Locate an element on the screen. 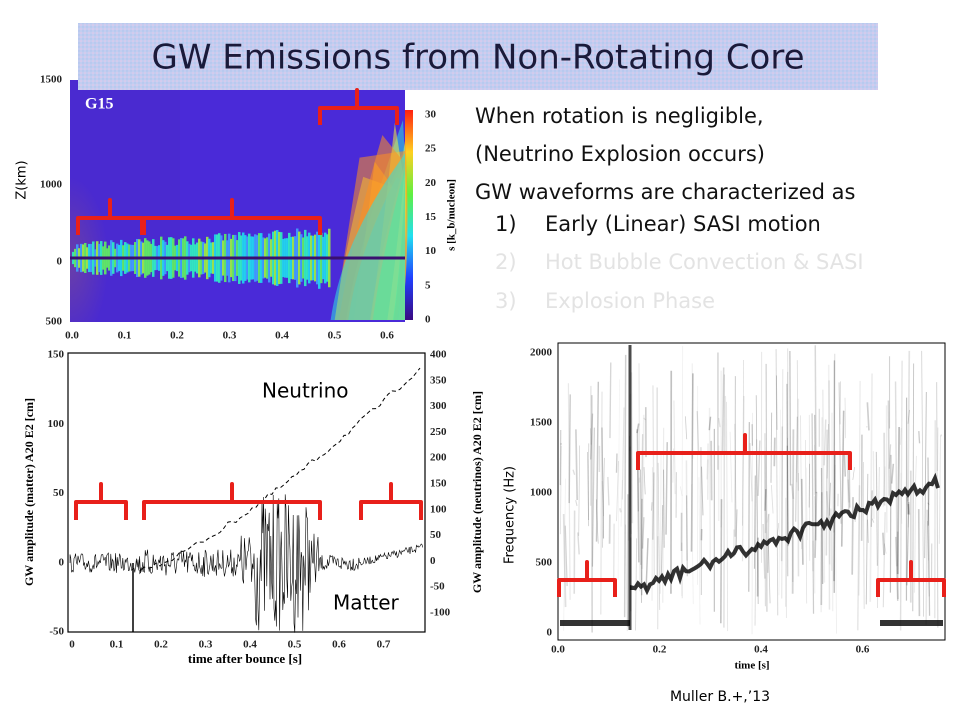 The height and width of the screenshot is (720, 960). colorbar-tick-label: 0 is located at coordinates (428, 320).